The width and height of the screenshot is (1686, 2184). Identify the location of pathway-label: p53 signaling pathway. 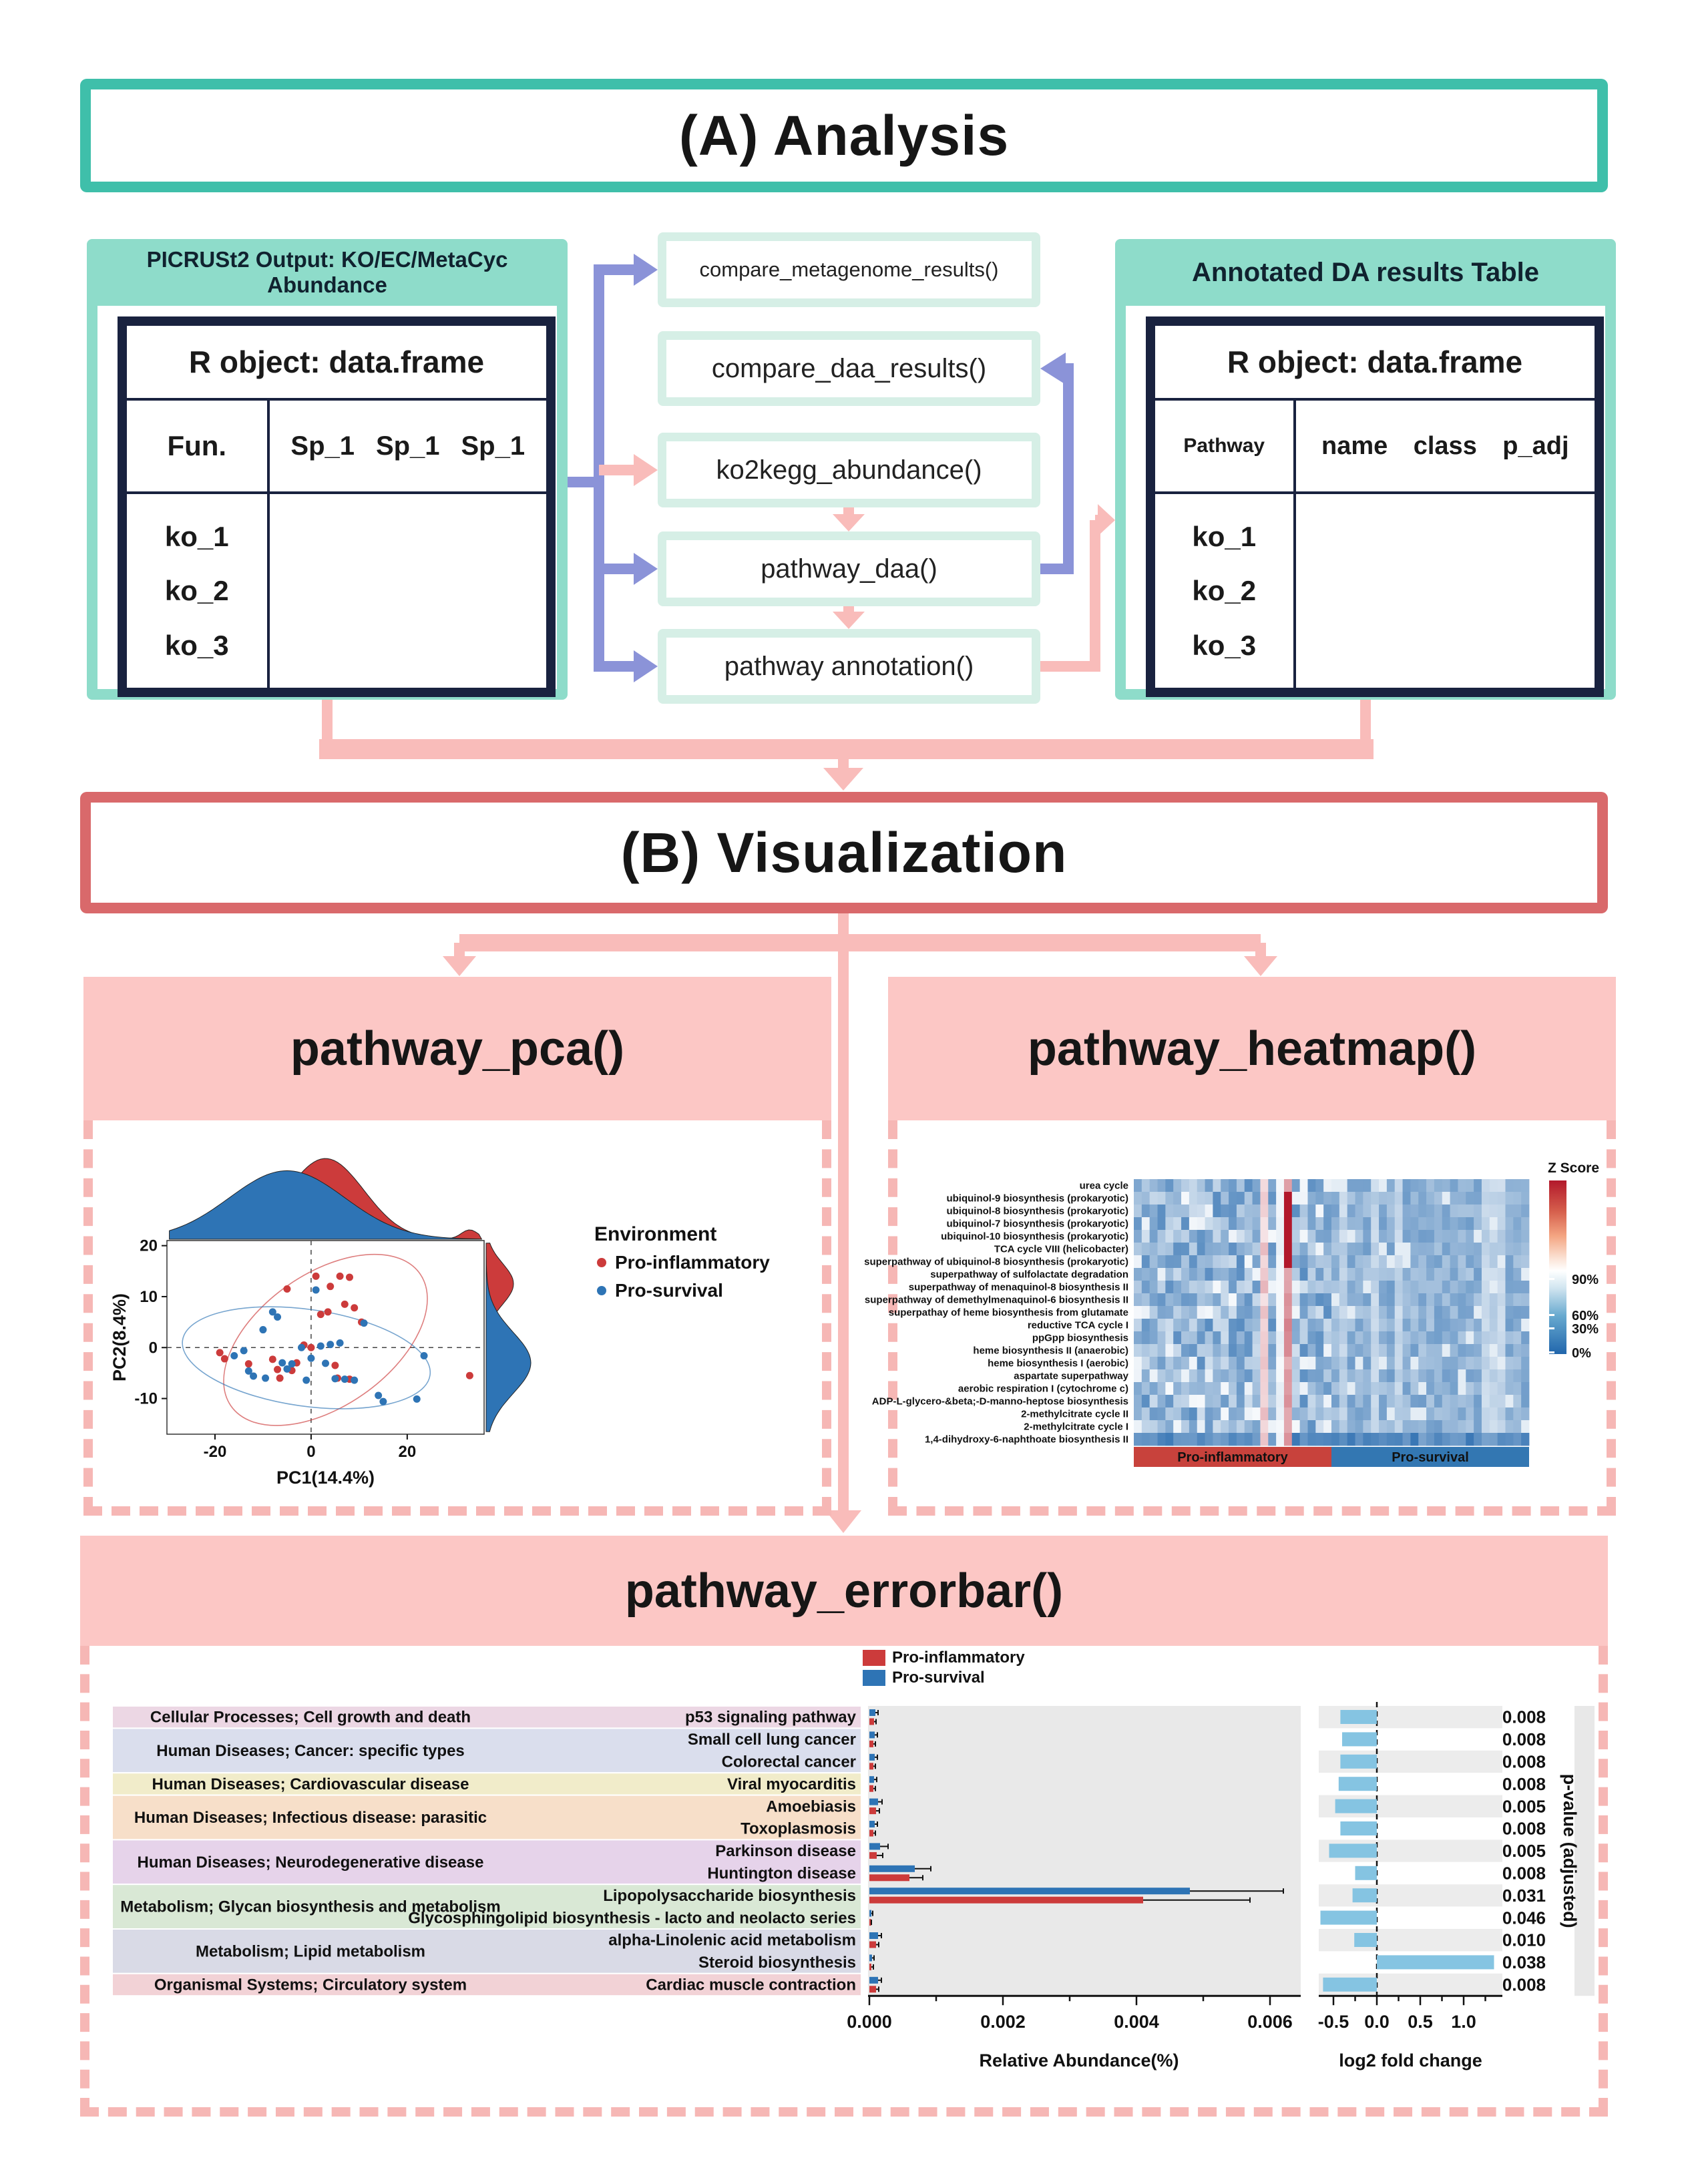
(771, 1718).